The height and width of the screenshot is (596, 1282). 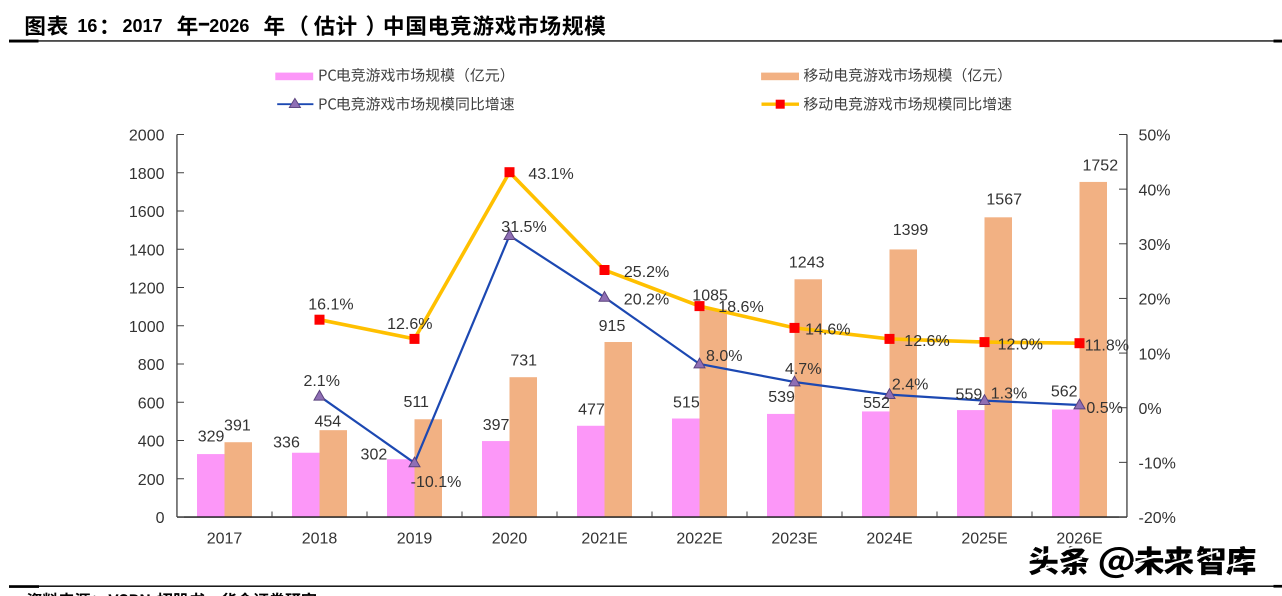 I want to click on svg-text: 454, so click(x=327, y=421).